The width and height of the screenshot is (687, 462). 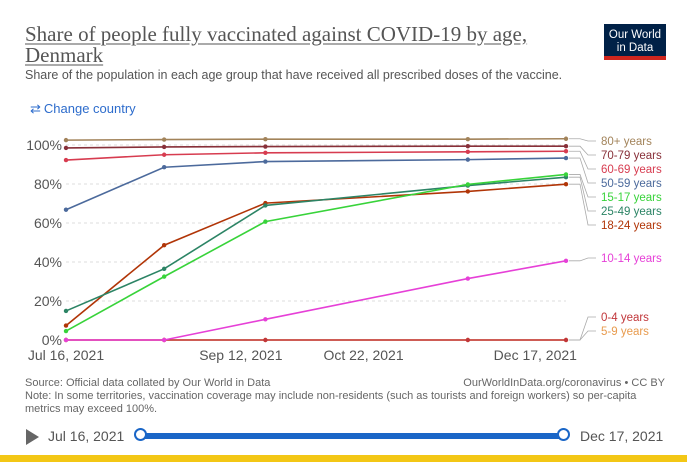 I want to click on y-tick-label: 0%, so click(x=52, y=340).